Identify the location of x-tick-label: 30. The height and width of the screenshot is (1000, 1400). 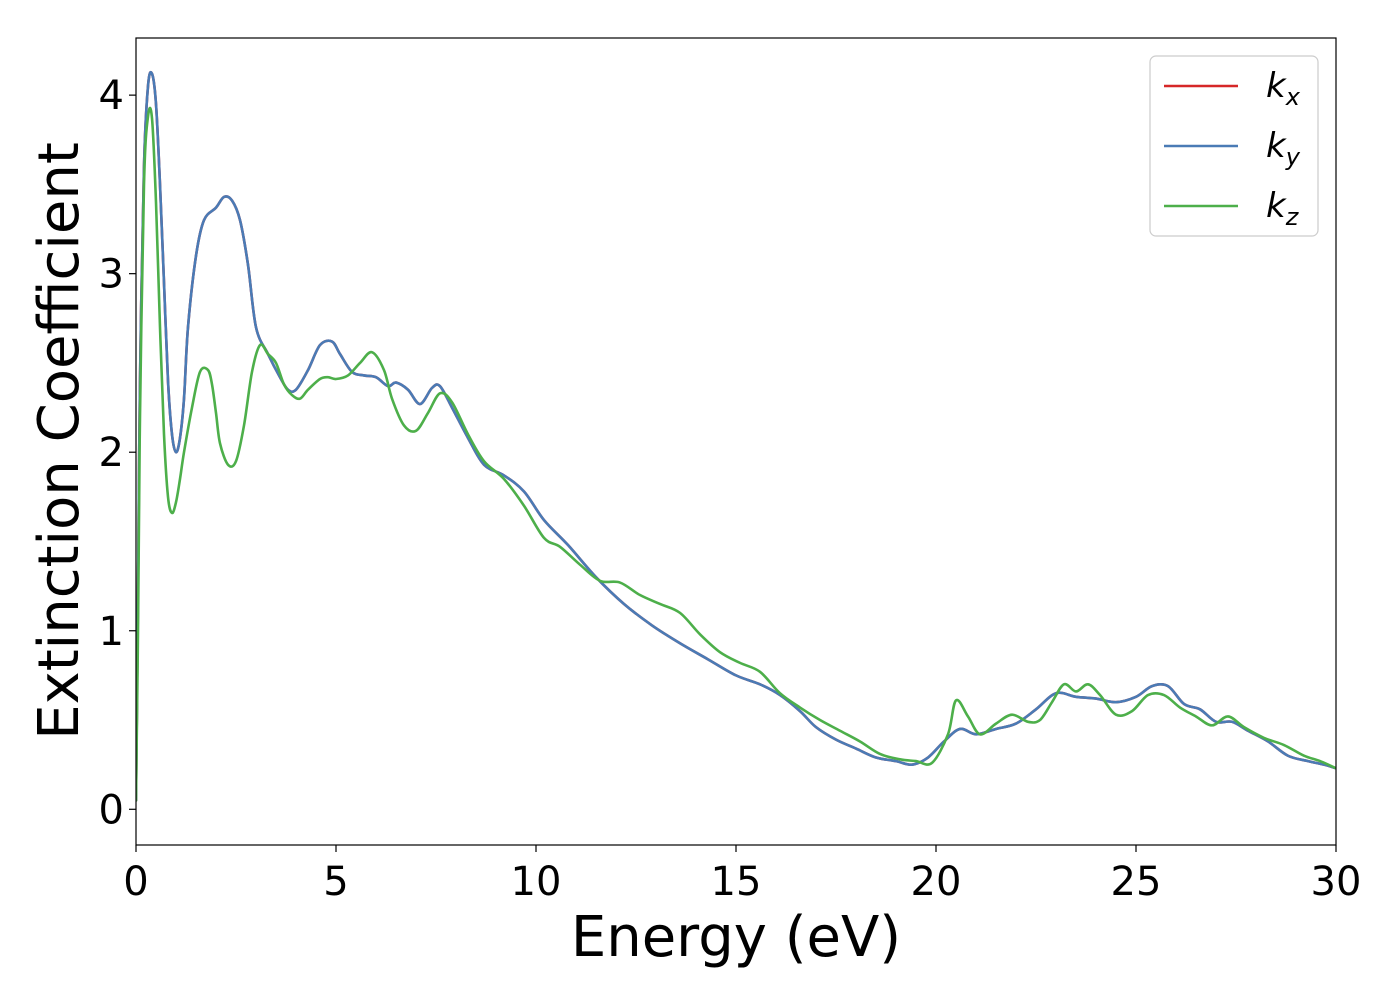
(1336, 882).